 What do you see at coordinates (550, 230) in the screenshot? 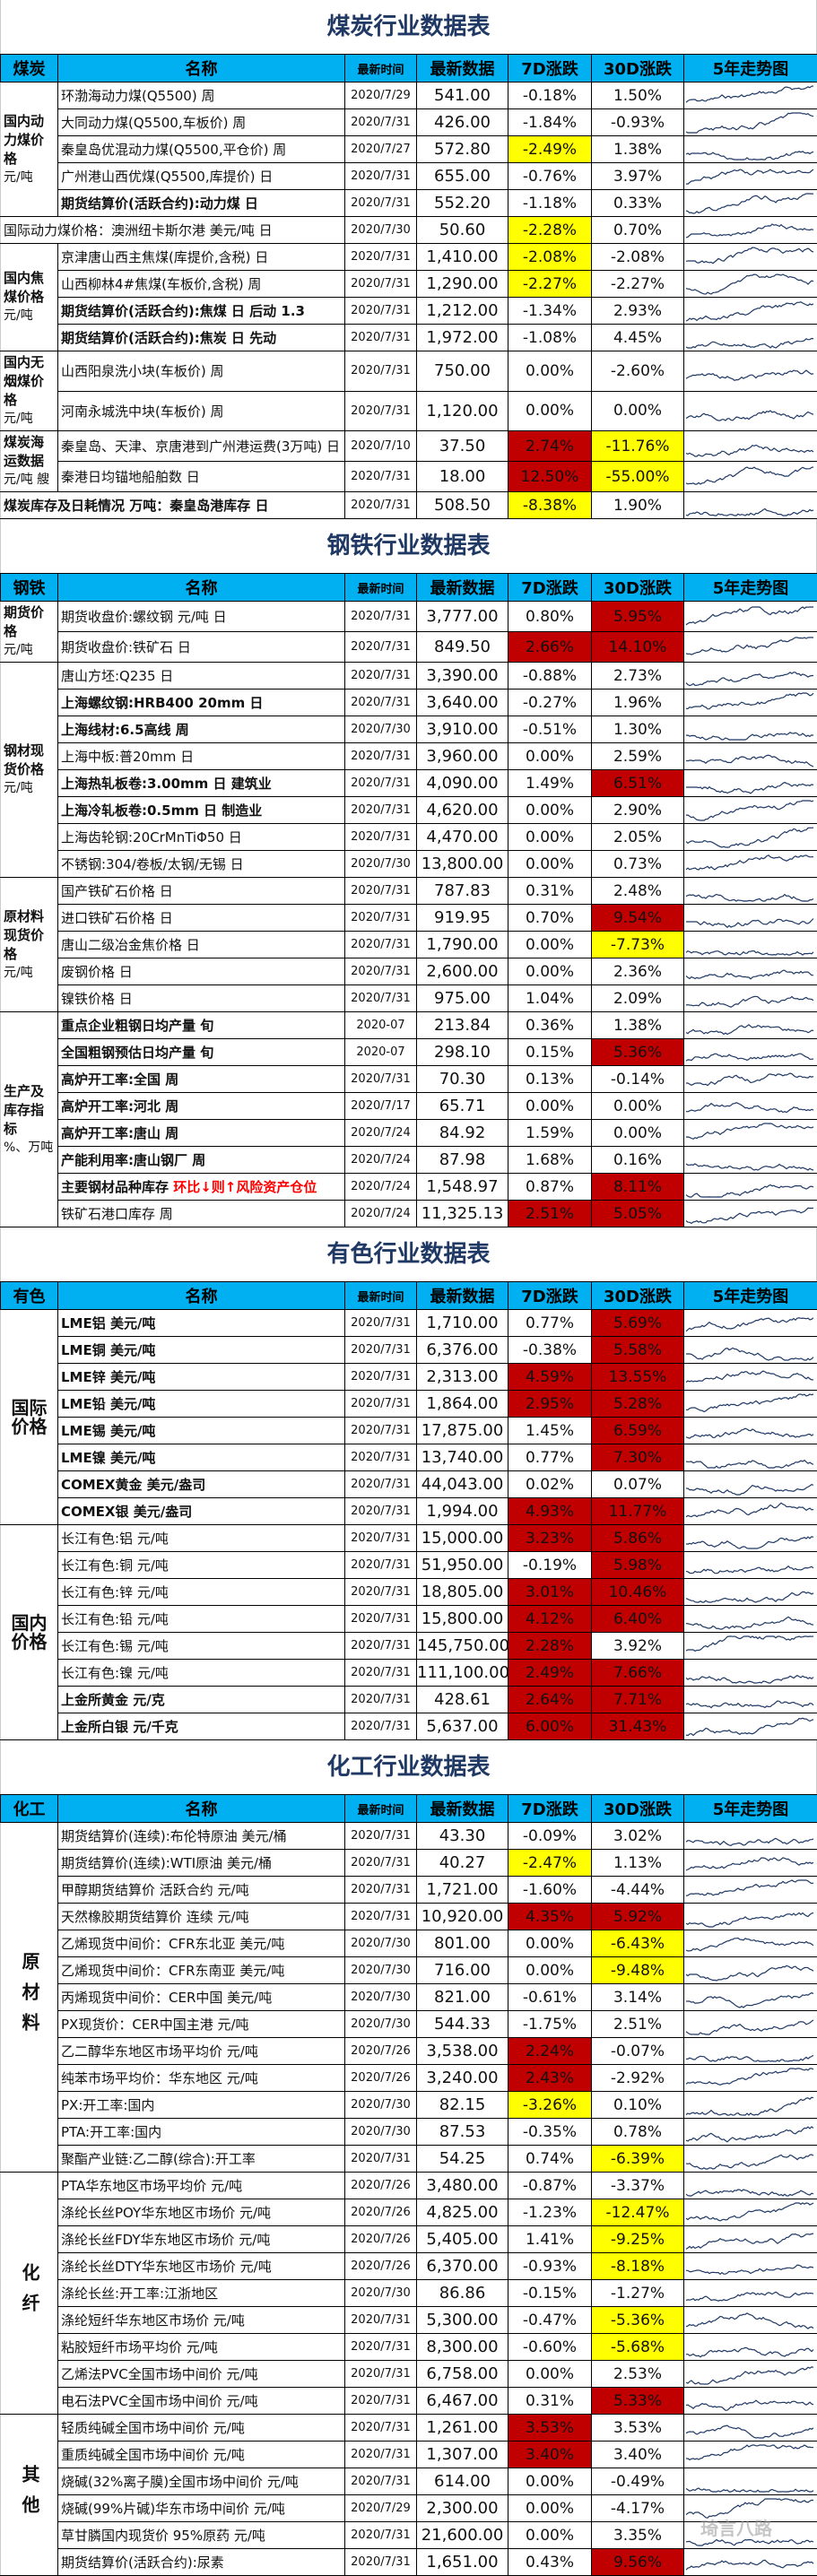
I see `change-7d: -2.28%` at bounding box center [550, 230].